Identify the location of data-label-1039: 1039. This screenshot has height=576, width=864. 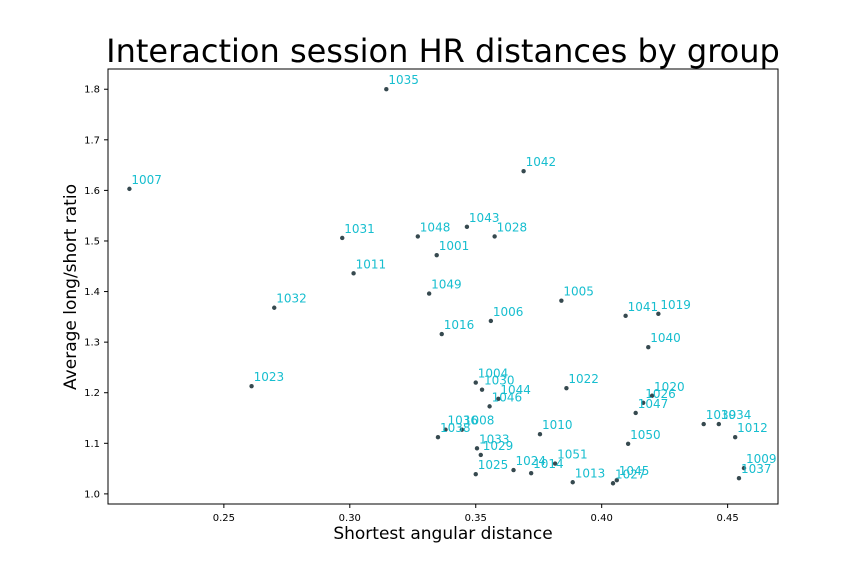
(721, 415).